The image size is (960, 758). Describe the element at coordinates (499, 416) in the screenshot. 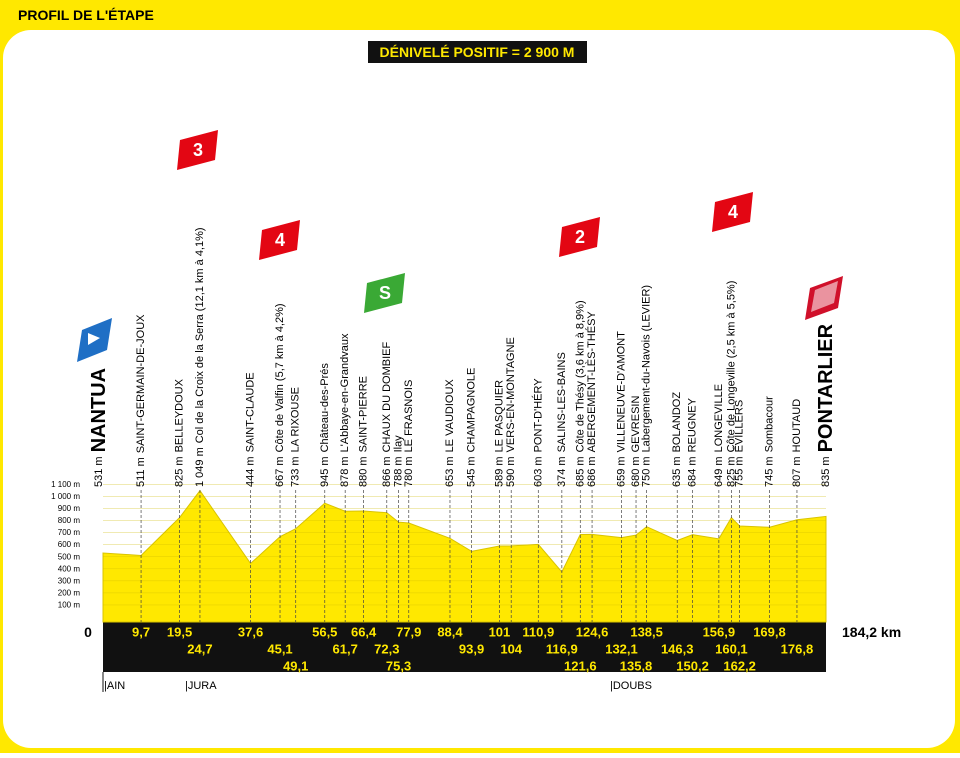

I see `waypoint-name: LE PASQUIER` at that location.